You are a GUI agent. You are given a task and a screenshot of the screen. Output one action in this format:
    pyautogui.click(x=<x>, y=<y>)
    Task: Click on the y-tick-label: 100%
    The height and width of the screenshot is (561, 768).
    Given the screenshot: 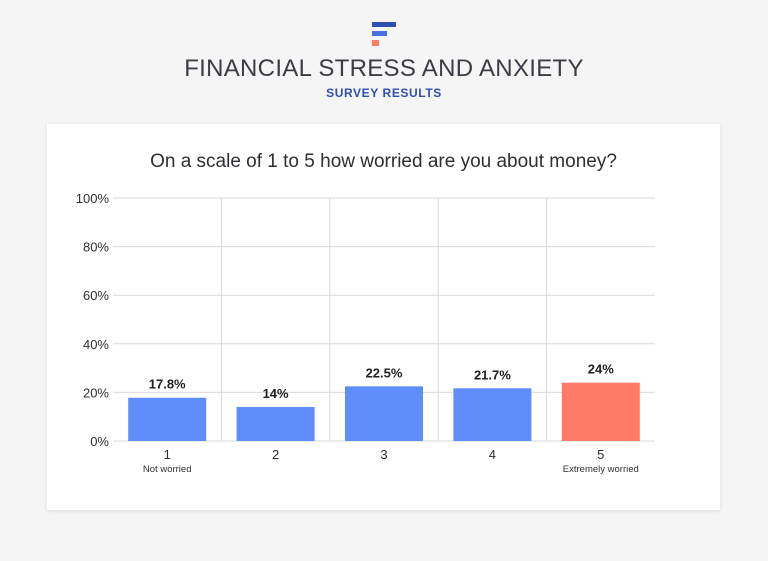 What is the action you would take?
    pyautogui.click(x=93, y=198)
    